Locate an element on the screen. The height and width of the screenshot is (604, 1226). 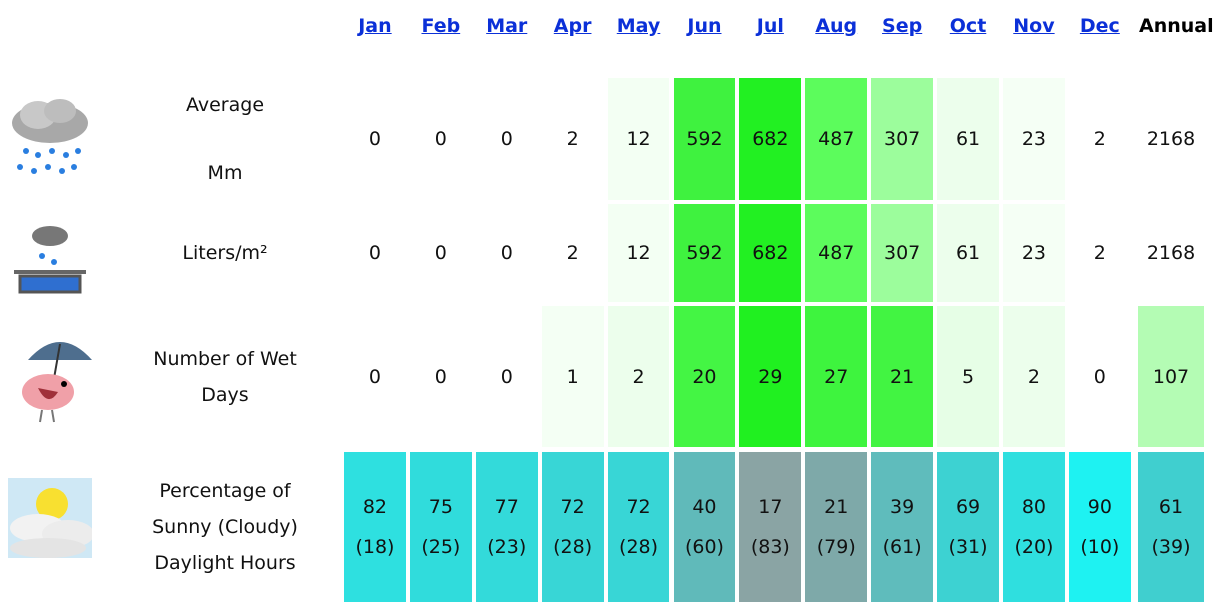
month-link: Dec is located at coordinates (1099, 26).